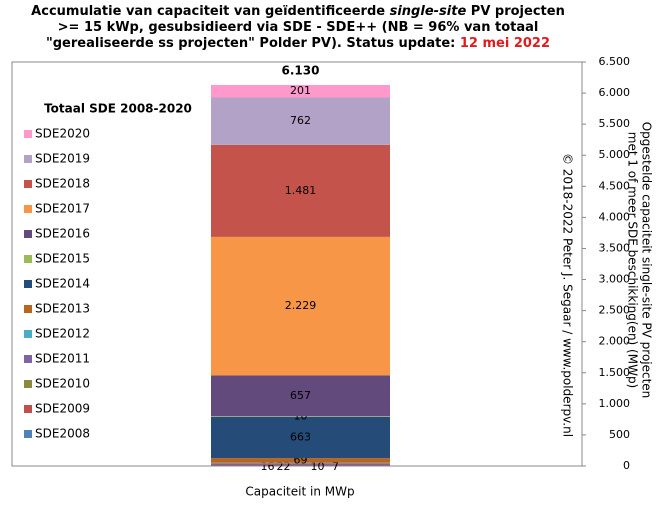 This screenshot has height=505, width=671. Describe the element at coordinates (505, 43) in the screenshot. I see `title-part: 12 mei 2022` at that location.